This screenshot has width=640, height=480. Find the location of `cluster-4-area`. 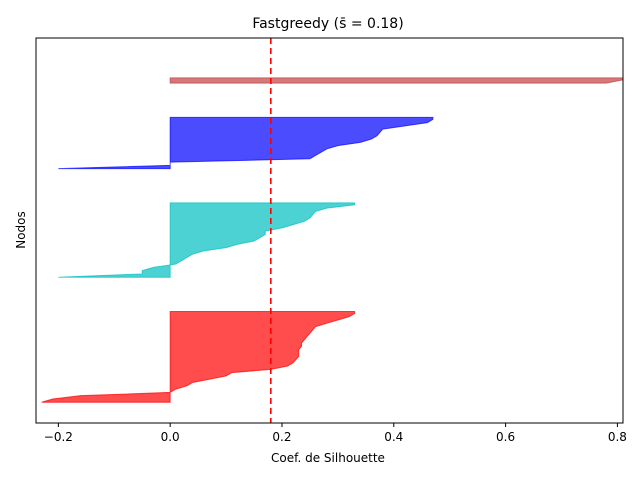

cluster-4-area is located at coordinates (396, 80).